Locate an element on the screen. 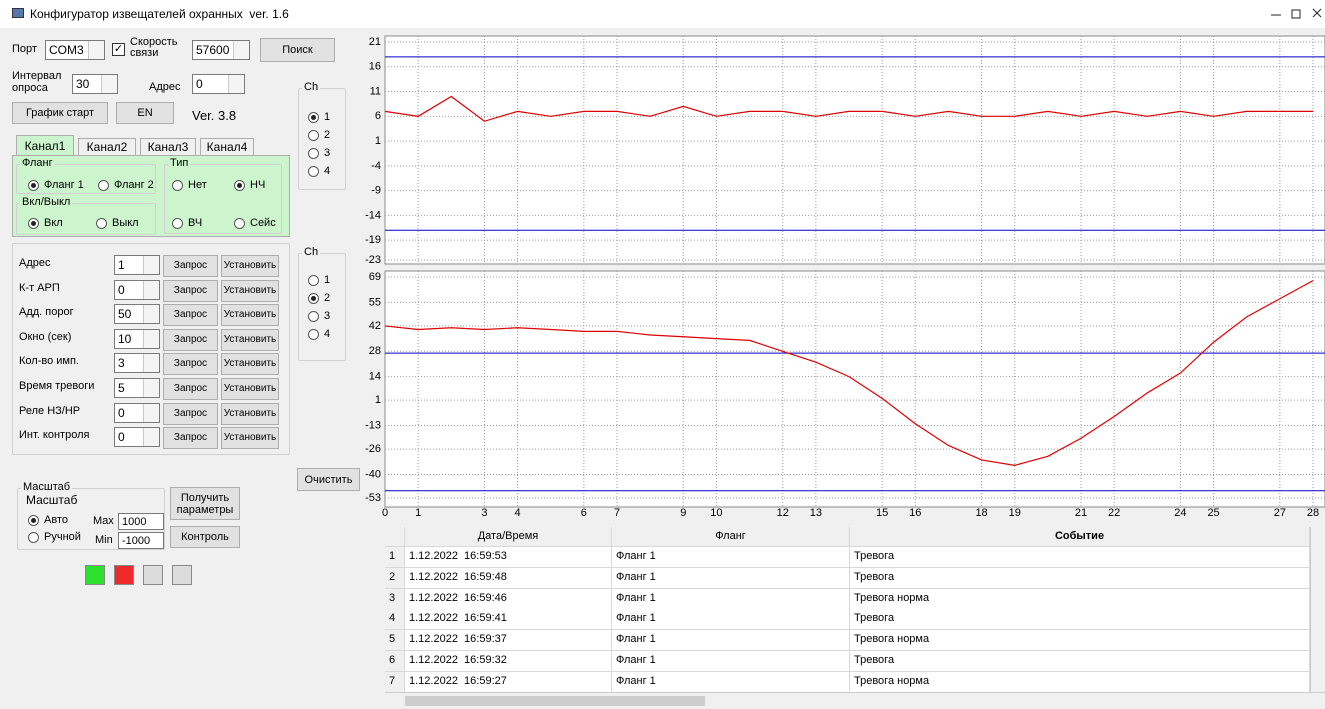  window-controls is located at coordinates (1295, 14).